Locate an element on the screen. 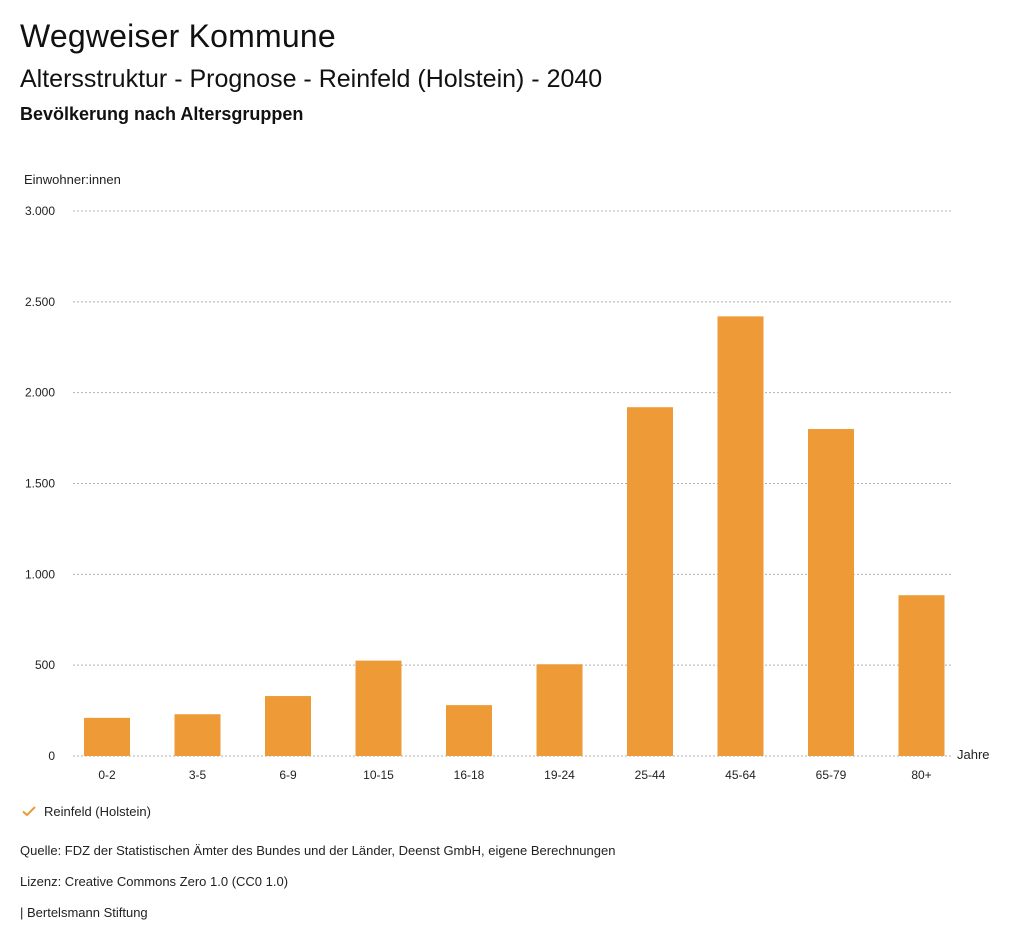 The height and width of the screenshot is (946, 1024). x-tick-label: 65-79 is located at coordinates (831, 775).